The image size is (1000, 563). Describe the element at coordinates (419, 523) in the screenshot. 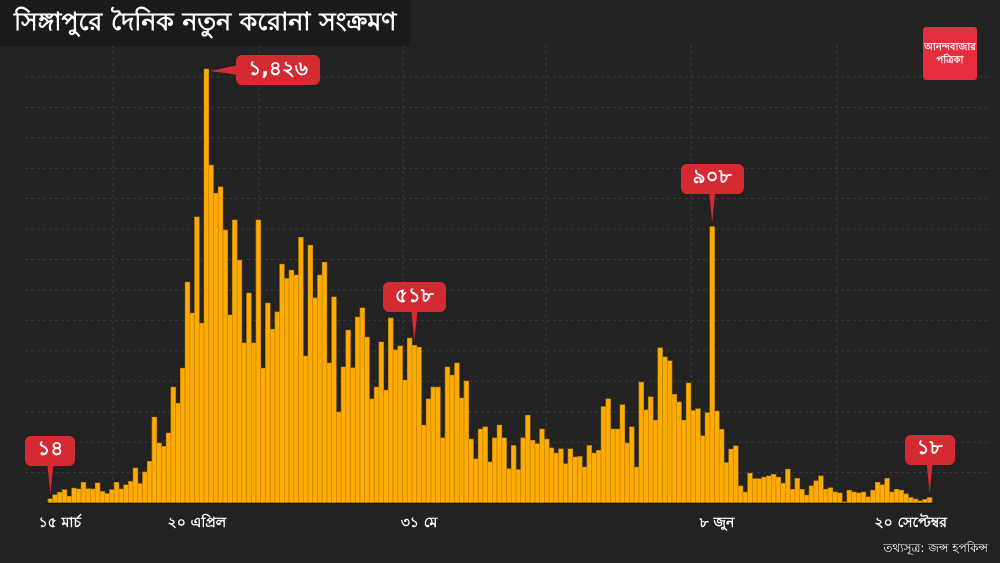

I see `x-tick-label: ৩১ মে` at that location.